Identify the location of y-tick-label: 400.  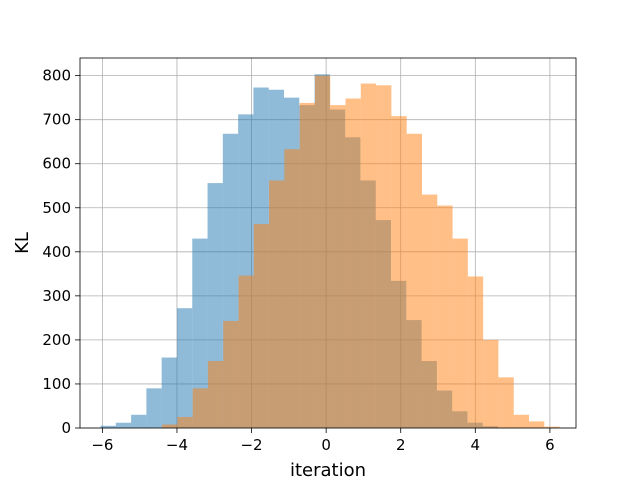
(56, 252).